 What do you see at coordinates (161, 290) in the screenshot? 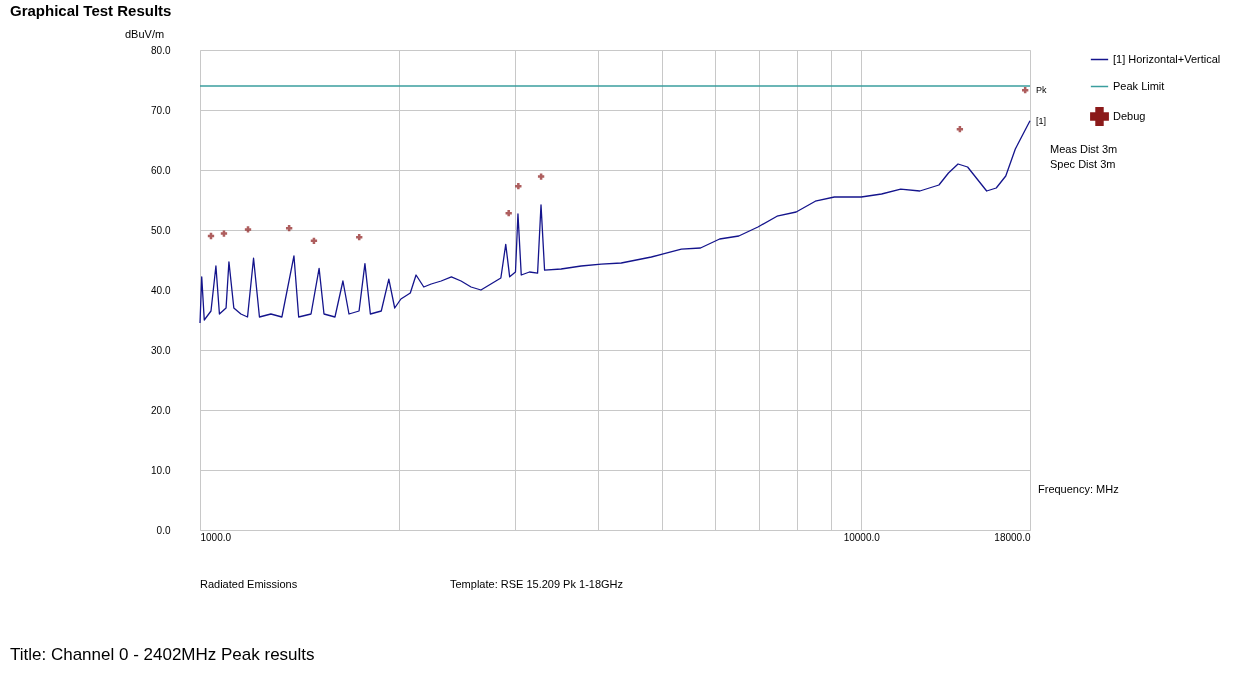
I see `y-tick-label: 40.0` at bounding box center [161, 290].